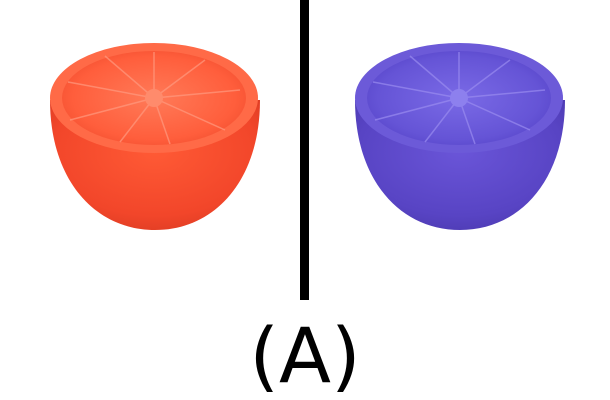  Describe the element at coordinates (305, 355) in the screenshot. I see `figure-caption: (A)` at that location.